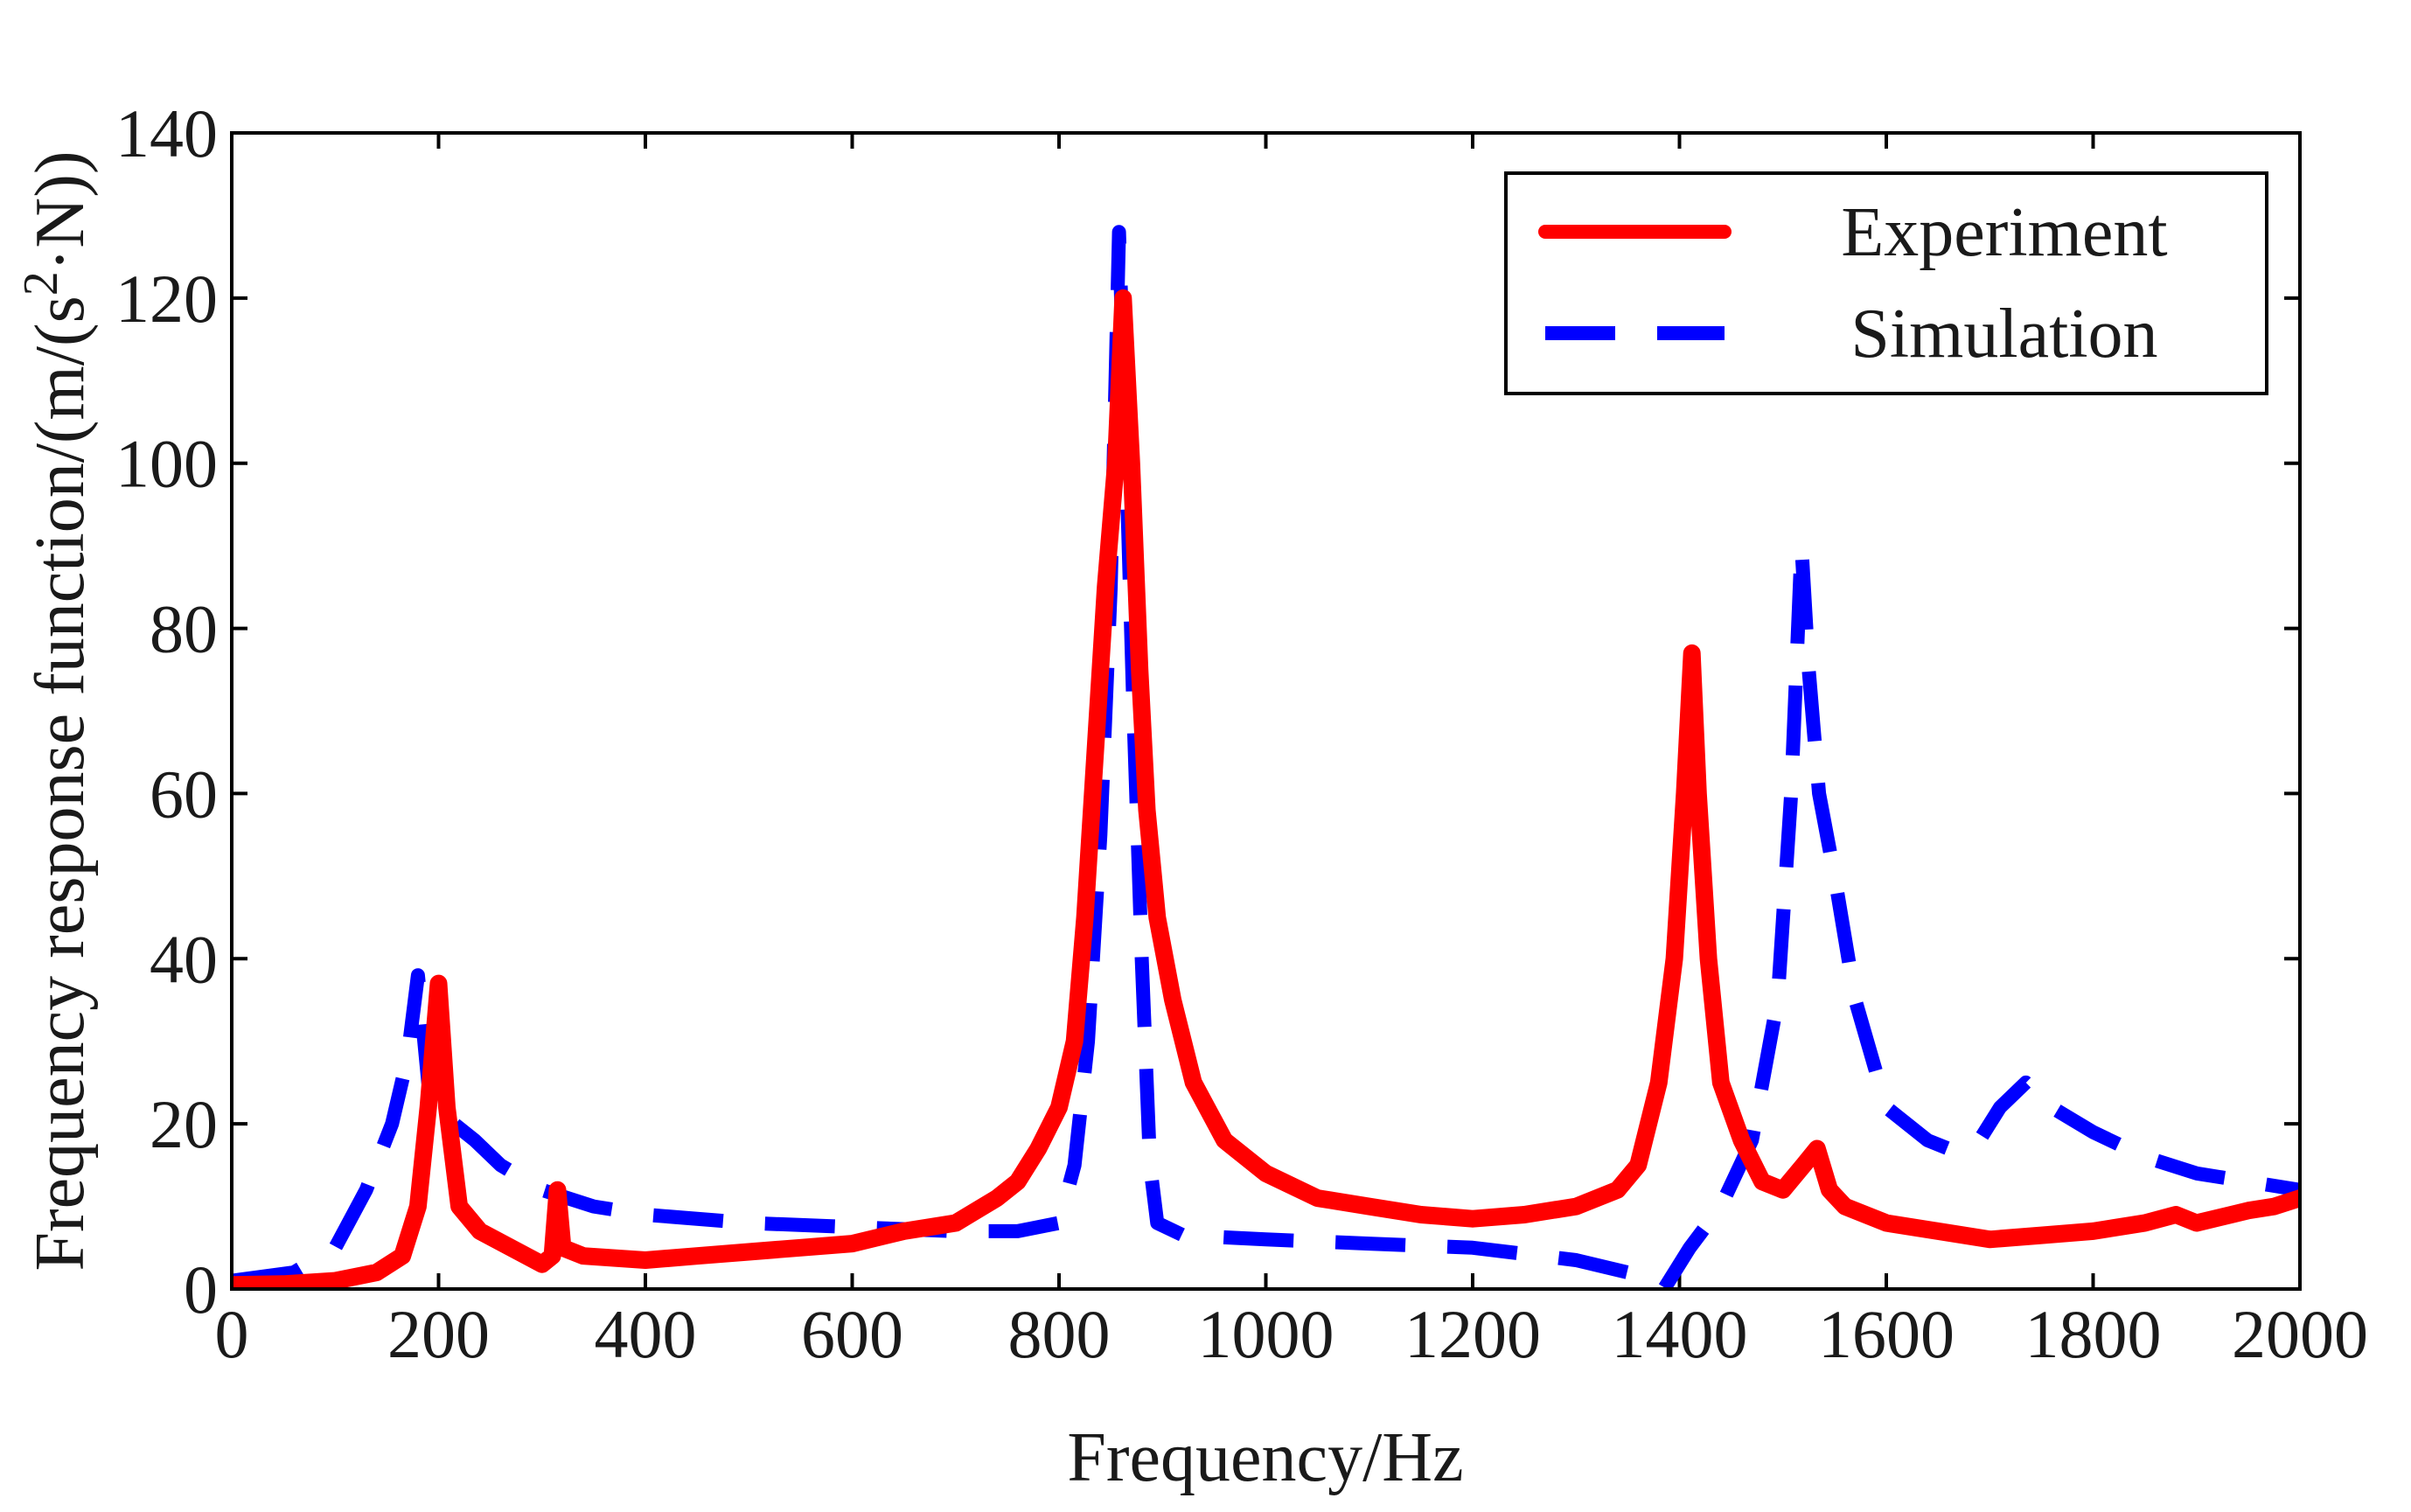  What do you see at coordinates (184, 959) in the screenshot?
I see `y-tick-label: 40` at bounding box center [184, 959].